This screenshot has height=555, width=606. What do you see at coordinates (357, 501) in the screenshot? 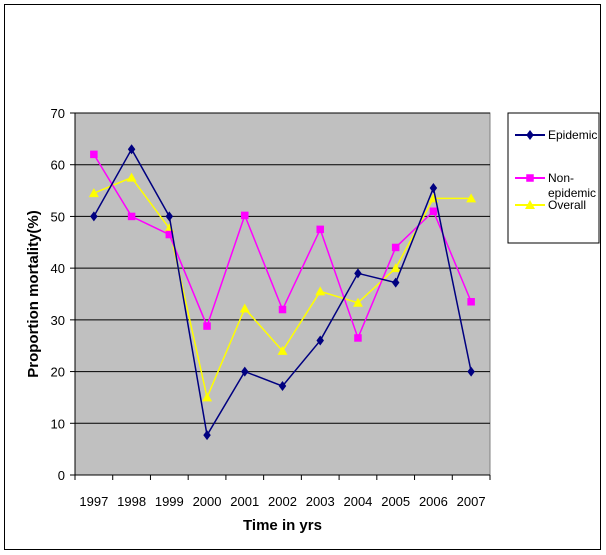
I see `x-tick-label: 2004` at bounding box center [357, 501].